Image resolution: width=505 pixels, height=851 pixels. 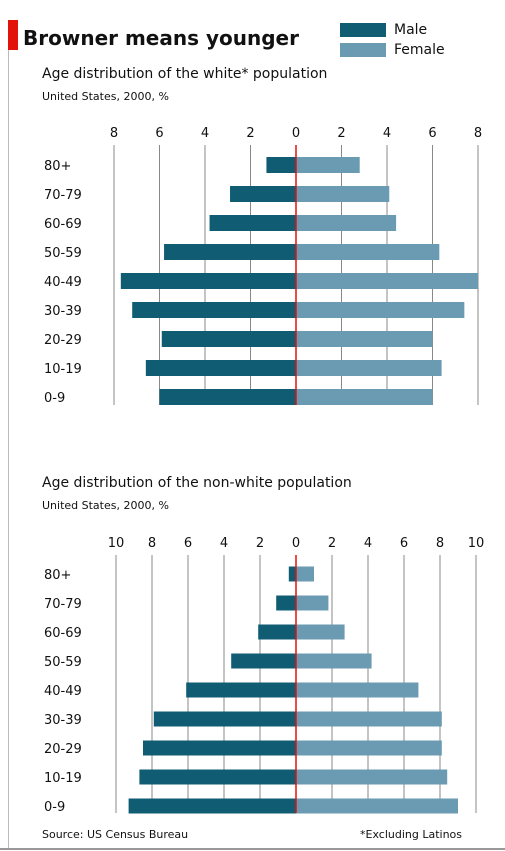 What do you see at coordinates (63, 253) in the screenshot?
I see `chart1-category-label: 50-59` at bounding box center [63, 253].